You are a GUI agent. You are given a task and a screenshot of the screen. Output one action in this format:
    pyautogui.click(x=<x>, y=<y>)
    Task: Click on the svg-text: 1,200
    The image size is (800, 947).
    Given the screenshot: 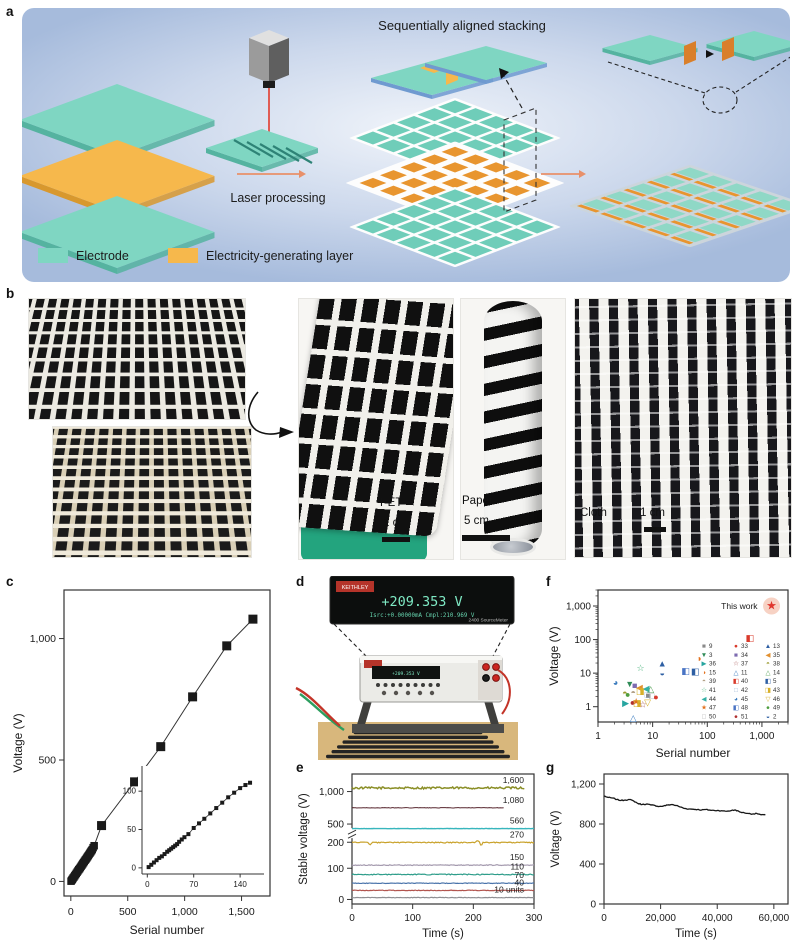 What is the action you would take?
    pyautogui.click(x=583, y=785)
    